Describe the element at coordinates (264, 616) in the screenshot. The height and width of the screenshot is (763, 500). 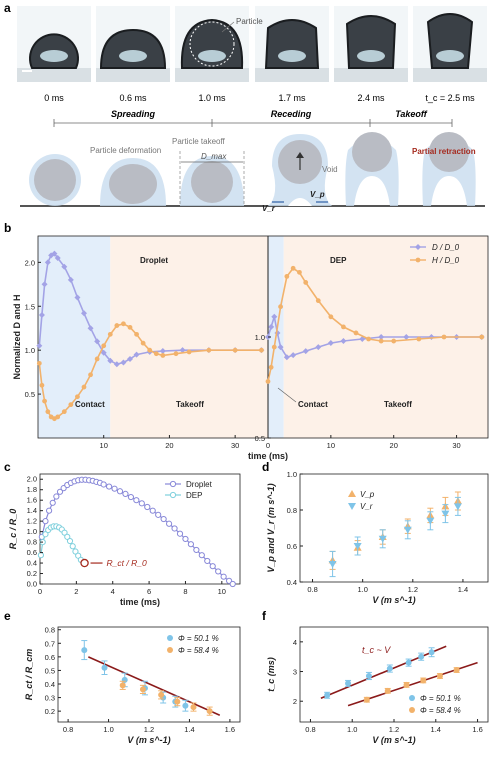
I see `panel-label-f: f` at that location.